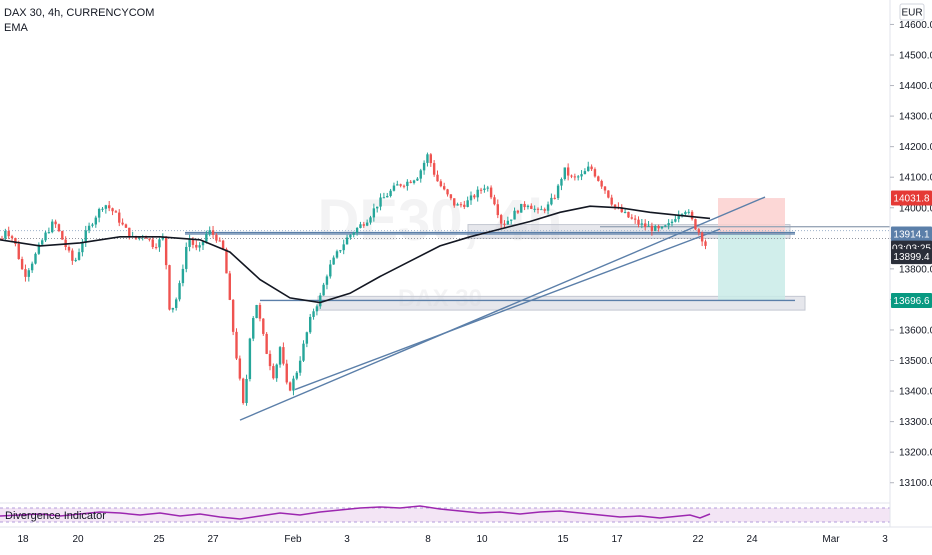 This screenshot has width=932, height=555. What do you see at coordinates (16, 28) in the screenshot?
I see `ema-legend: EMA` at bounding box center [16, 28].